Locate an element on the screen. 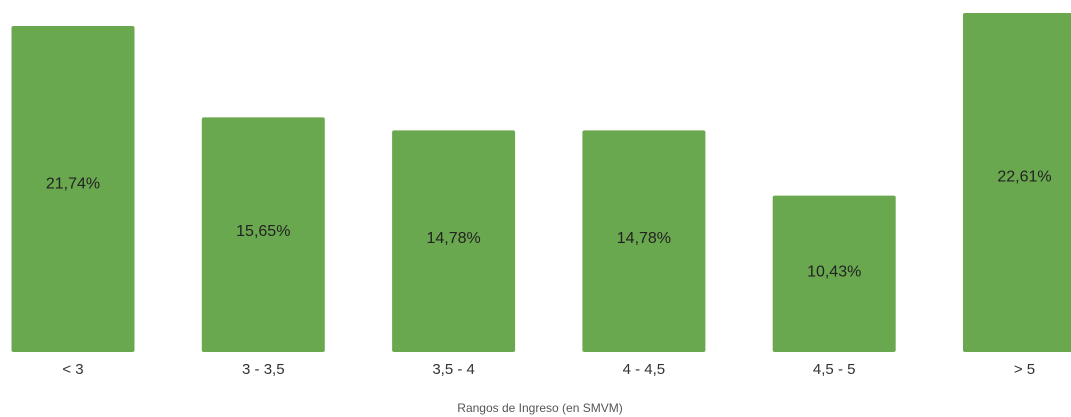 This screenshot has width=1071, height=417. bar-data-label: 22,61% is located at coordinates (1024, 177).